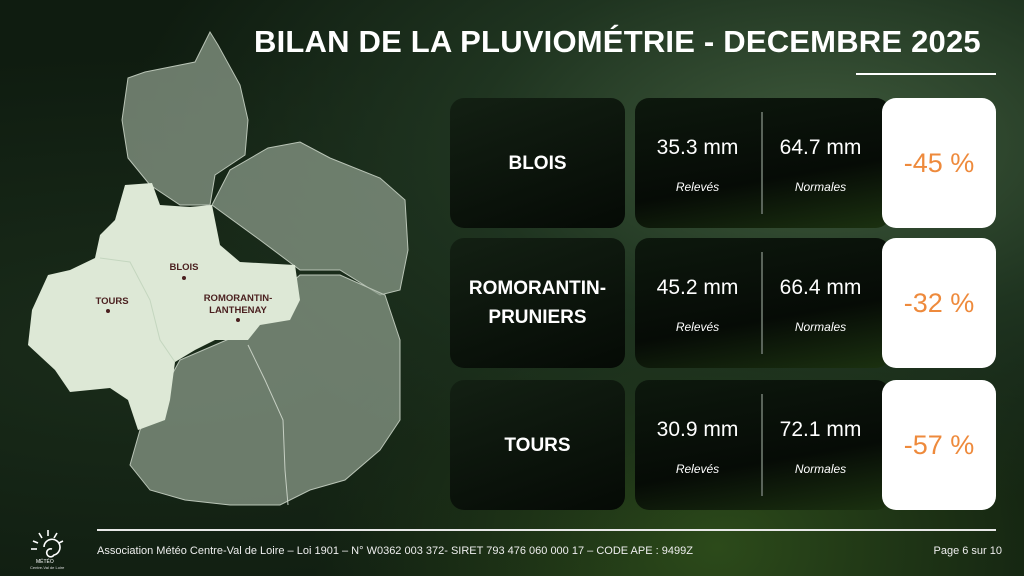 This screenshot has height=576, width=1024. What do you see at coordinates (697, 287) in the screenshot?
I see `releves-value: 45.2 mm` at bounding box center [697, 287].